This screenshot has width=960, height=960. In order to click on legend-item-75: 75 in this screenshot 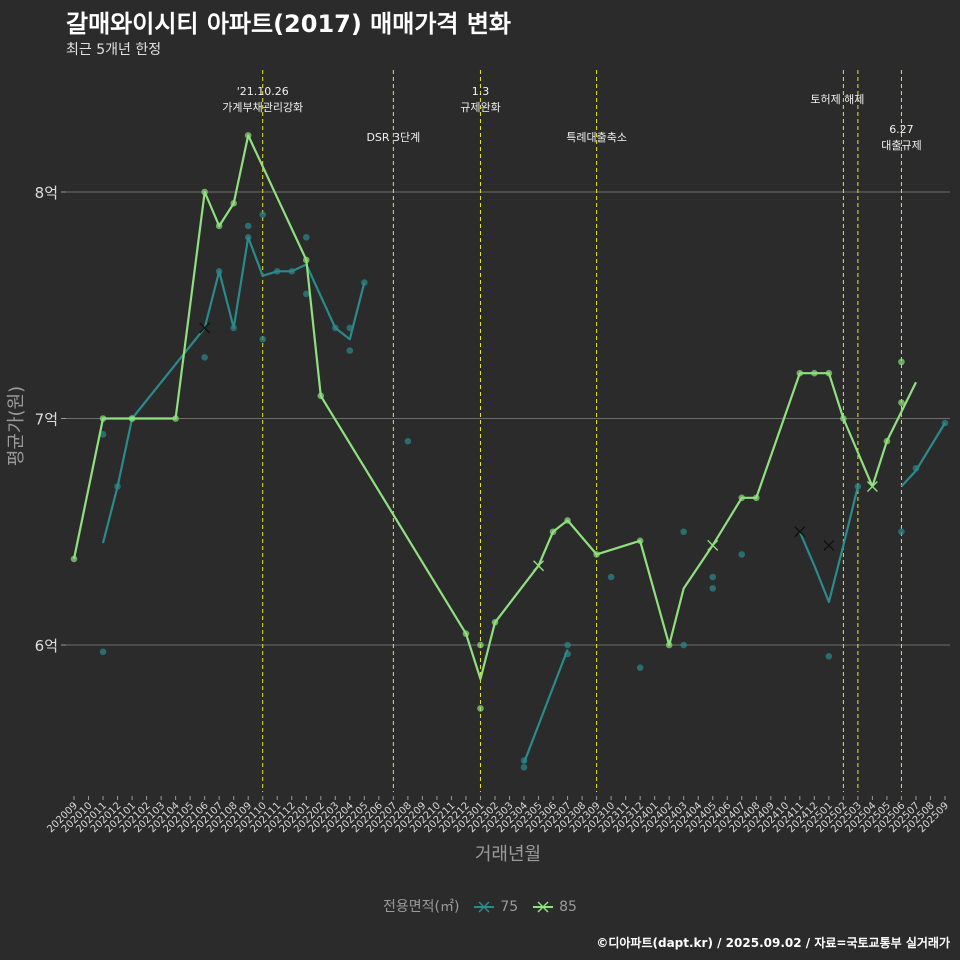, I will do `click(495, 907)`.